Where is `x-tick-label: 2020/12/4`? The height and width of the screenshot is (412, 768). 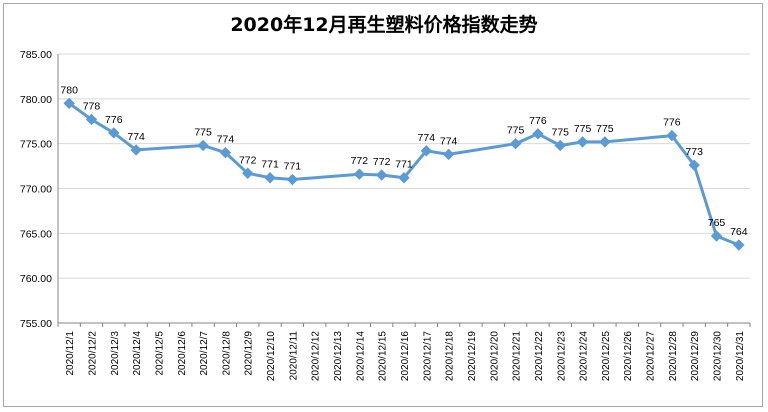
x-tick-label: 2020/12/4 is located at coordinates (137, 353).